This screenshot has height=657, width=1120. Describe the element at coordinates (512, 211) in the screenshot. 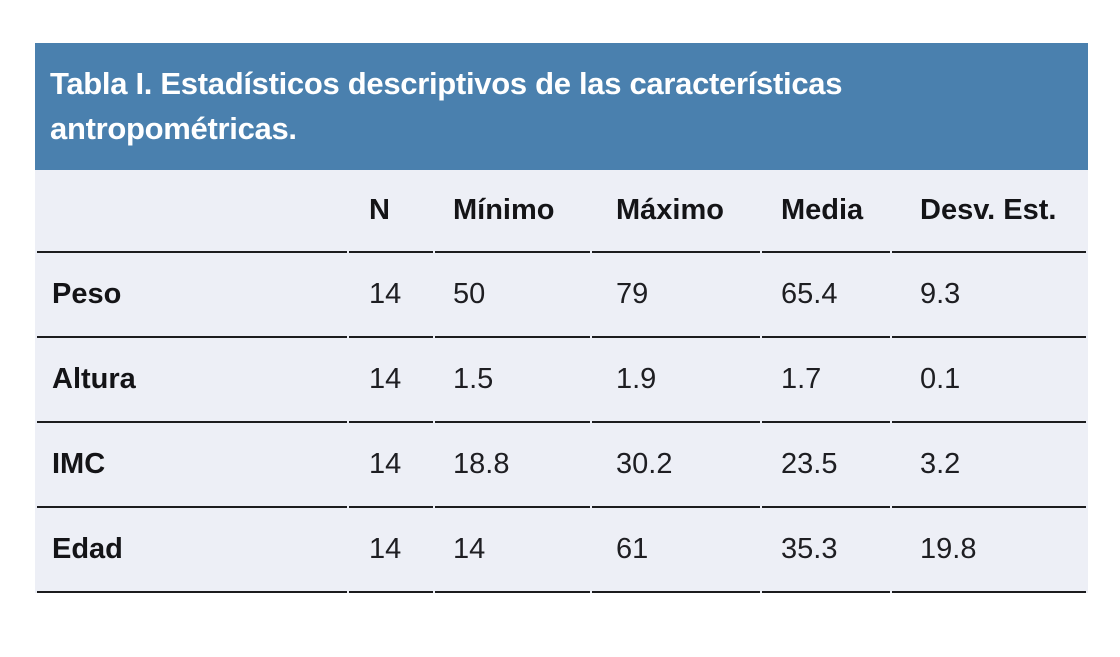

I see `column-header-minimo: Mínimo` at that location.